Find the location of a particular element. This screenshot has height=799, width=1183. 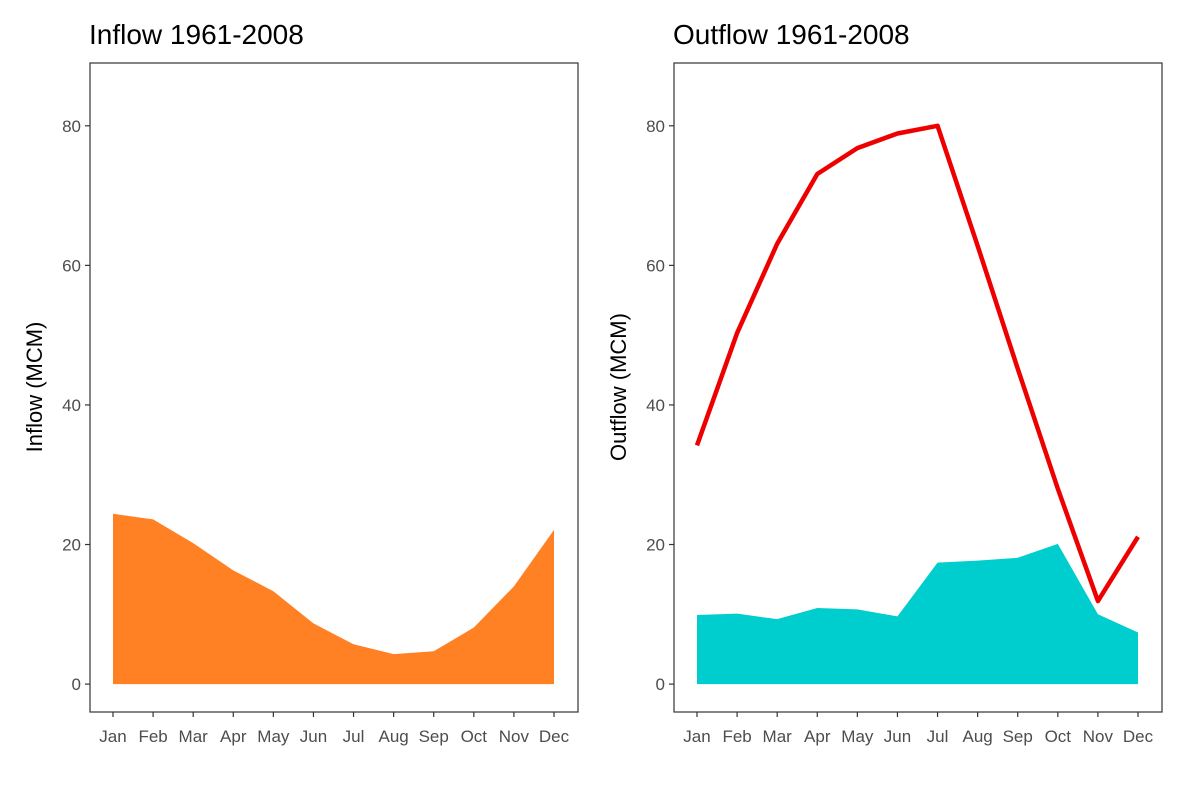

outflow-area is located at coordinates (917, 614).